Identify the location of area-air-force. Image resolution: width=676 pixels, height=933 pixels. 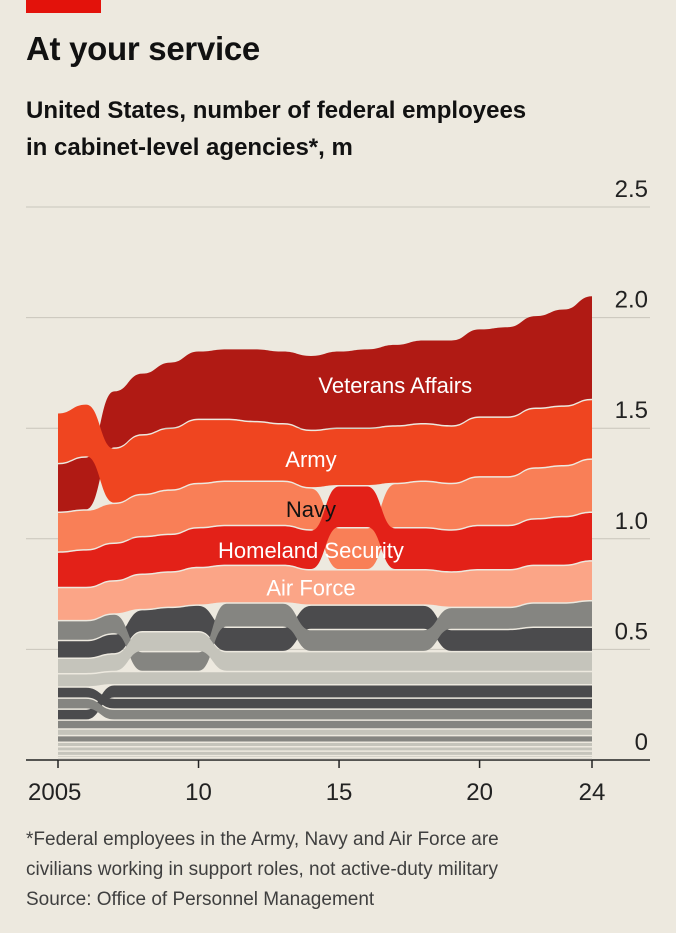
(325, 590).